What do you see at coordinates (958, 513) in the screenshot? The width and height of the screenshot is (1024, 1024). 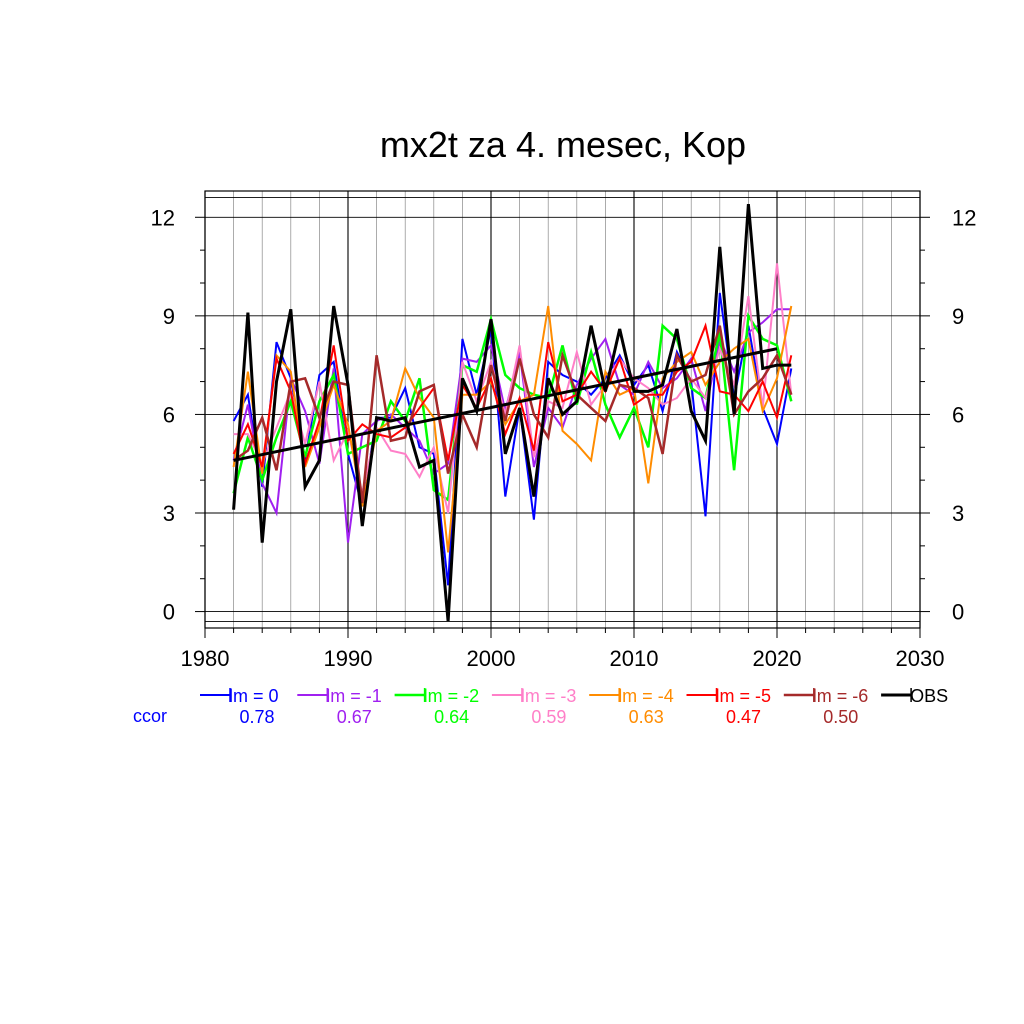 I see `y-tick-label-right: 3` at bounding box center [958, 513].